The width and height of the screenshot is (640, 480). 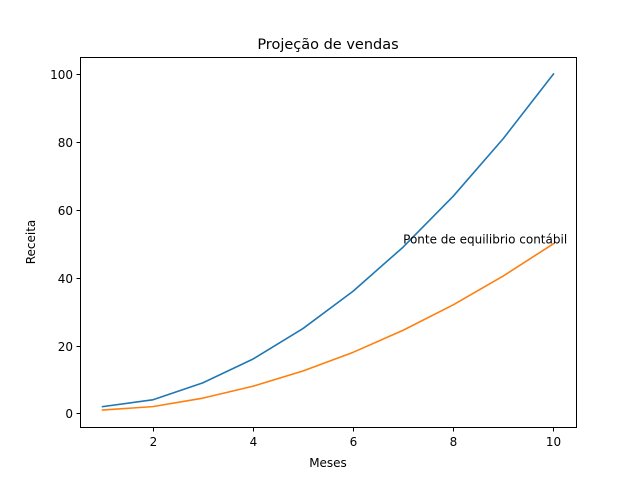 What do you see at coordinates (354, 442) in the screenshot?
I see `x-tick-label: 6` at bounding box center [354, 442].